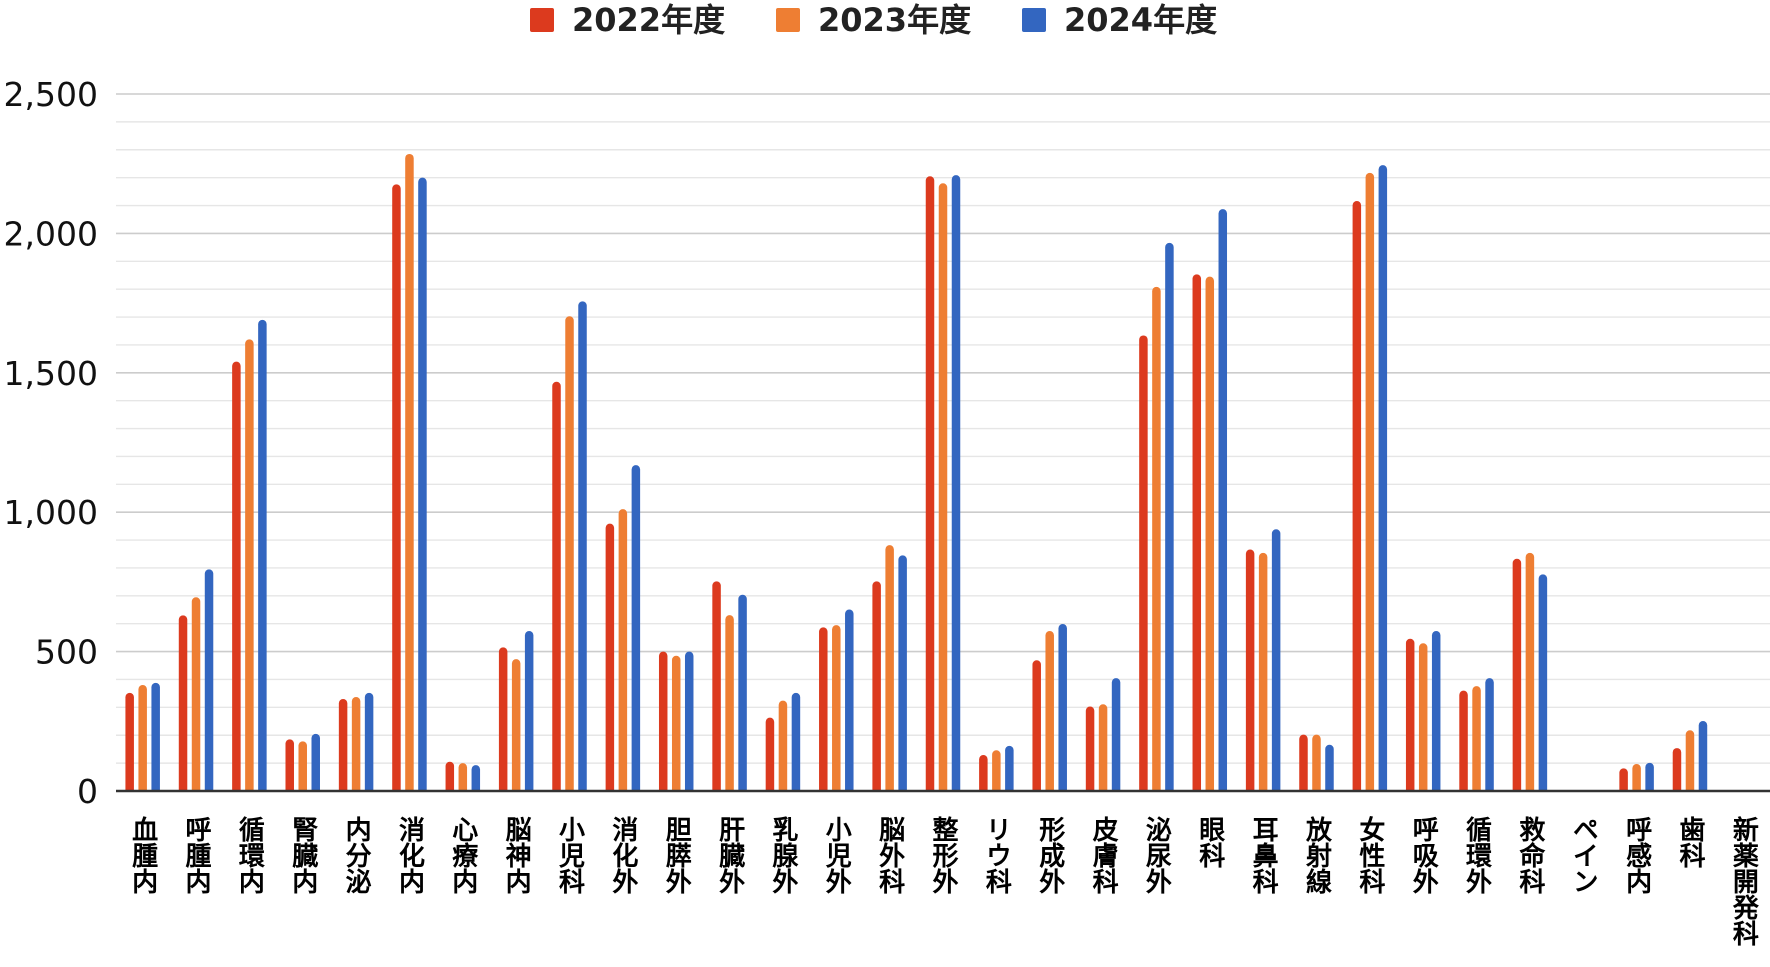  I want to click on y-axis: 0 500 1,000 1,500 2,000 2,500, so click(51, 443).